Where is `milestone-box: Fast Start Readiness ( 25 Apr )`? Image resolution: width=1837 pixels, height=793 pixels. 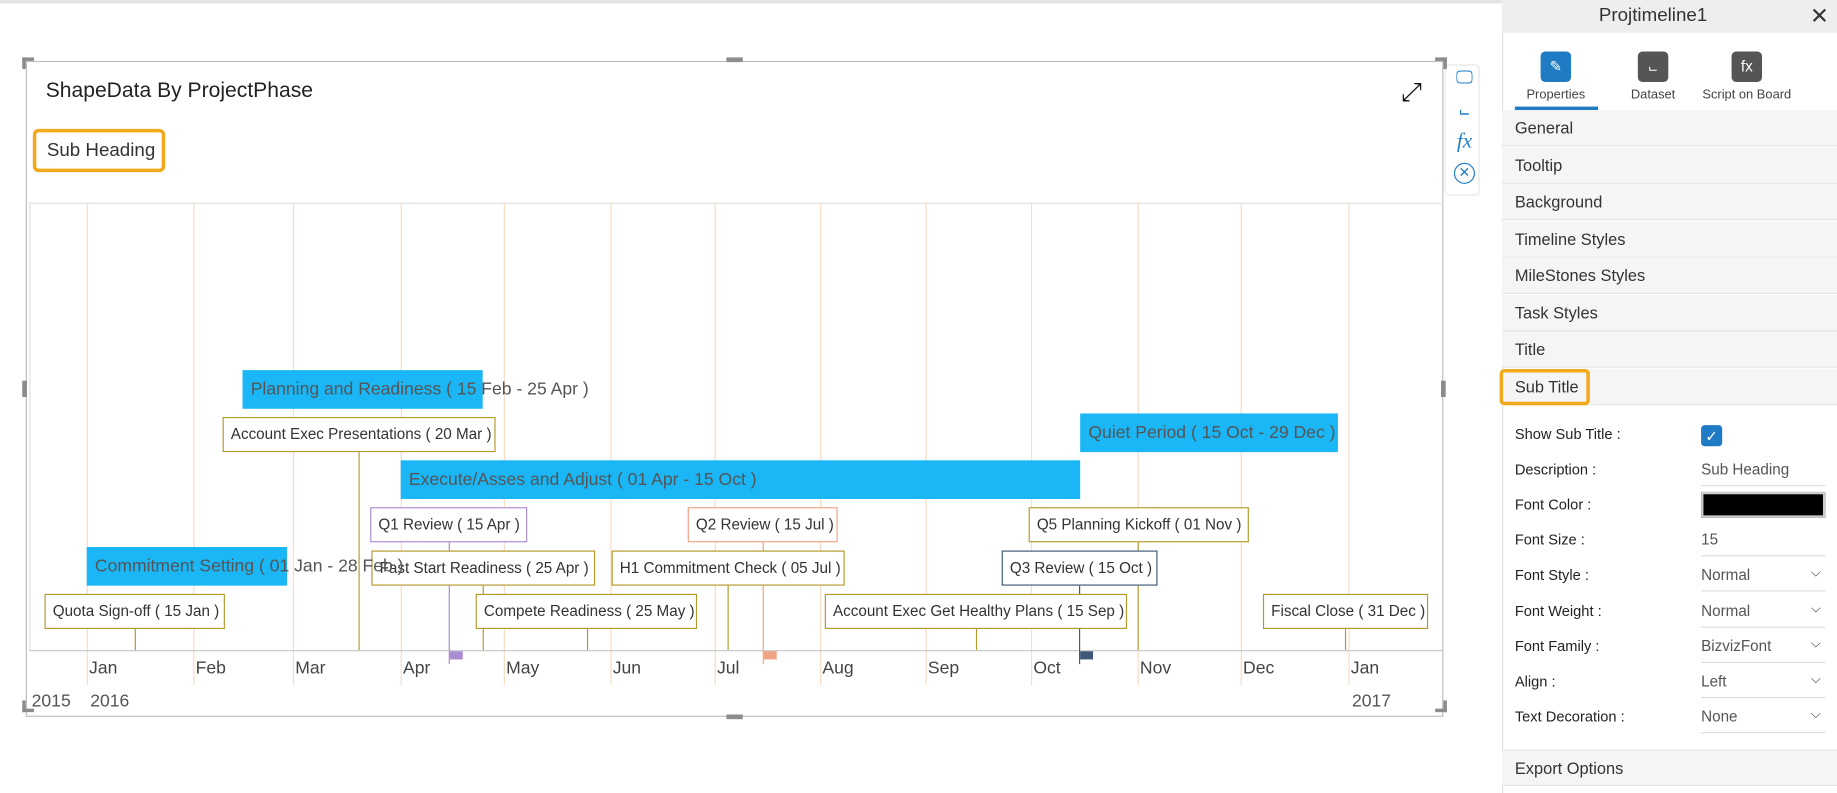 milestone-box: Fast Start Readiness ( 25 Apr ) is located at coordinates (483, 568).